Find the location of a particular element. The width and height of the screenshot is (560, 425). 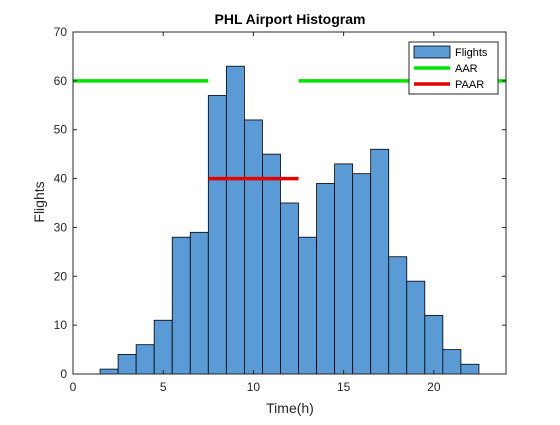

x-axis-label: Time(h) is located at coordinates (290, 408).